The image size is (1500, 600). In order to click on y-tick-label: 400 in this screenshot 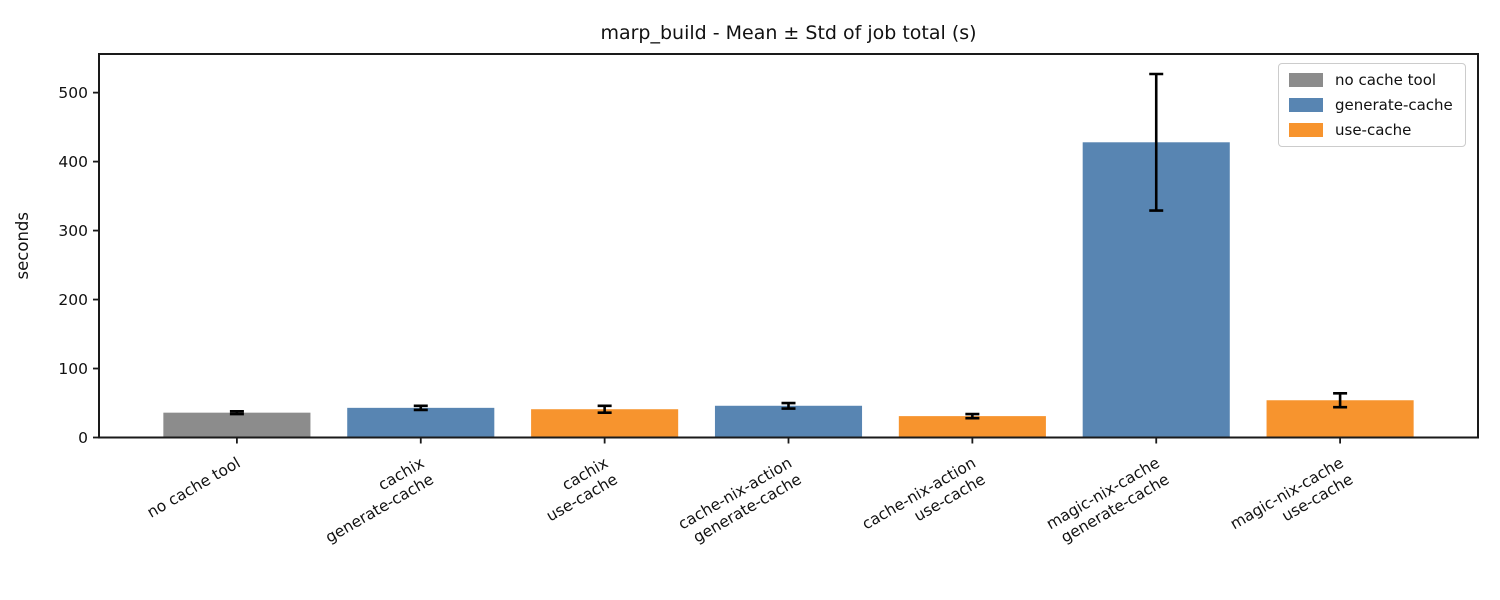, I will do `click(73, 162)`.